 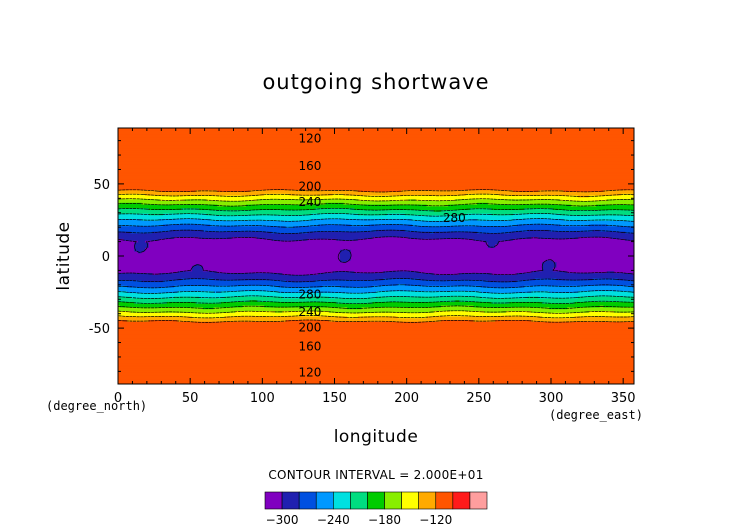 I want to click on contour-label: 160, so click(x=310, y=166).